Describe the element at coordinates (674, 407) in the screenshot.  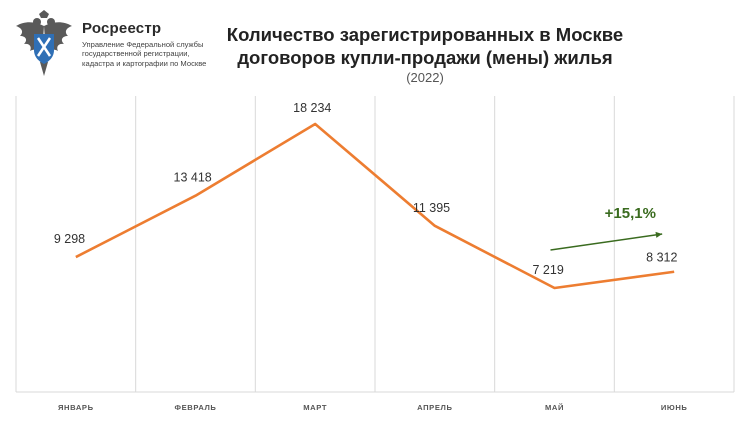
I see `category-label: ИЮНЬ` at that location.